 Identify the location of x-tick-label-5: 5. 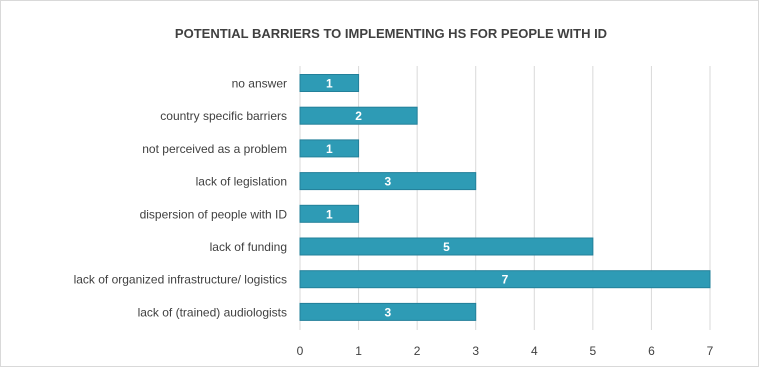
(593, 351).